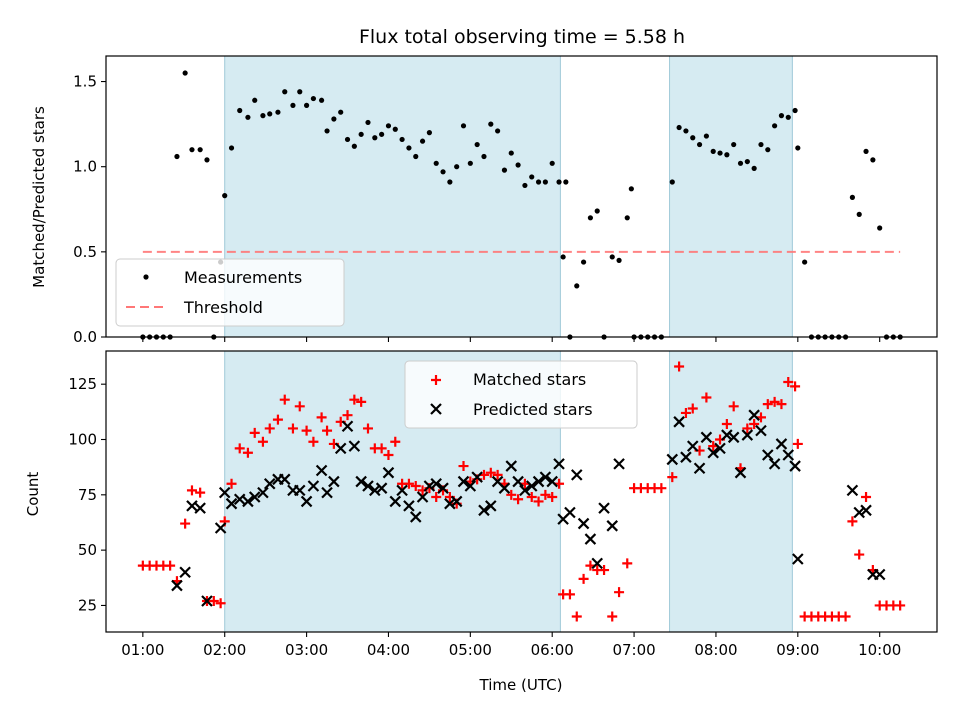 This screenshot has height=720, width=960. Describe the element at coordinates (85, 252) in the screenshot. I see `top-y-tick-label-1: 0.5` at that location.